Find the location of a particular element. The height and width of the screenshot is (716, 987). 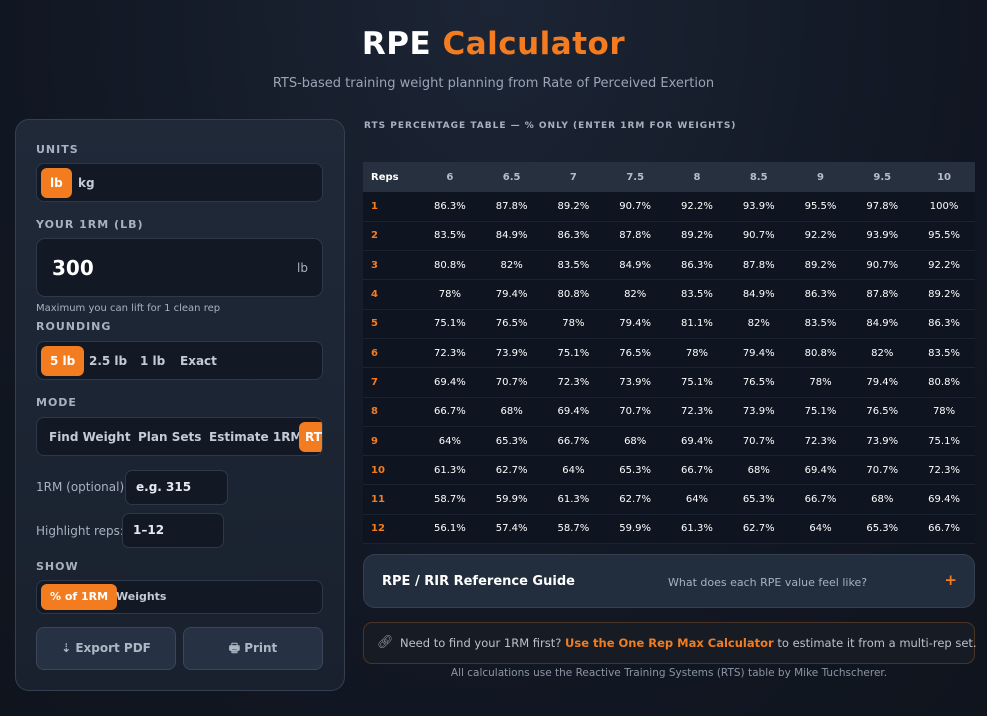

percentage-cell: 70.7% is located at coordinates (635, 412).